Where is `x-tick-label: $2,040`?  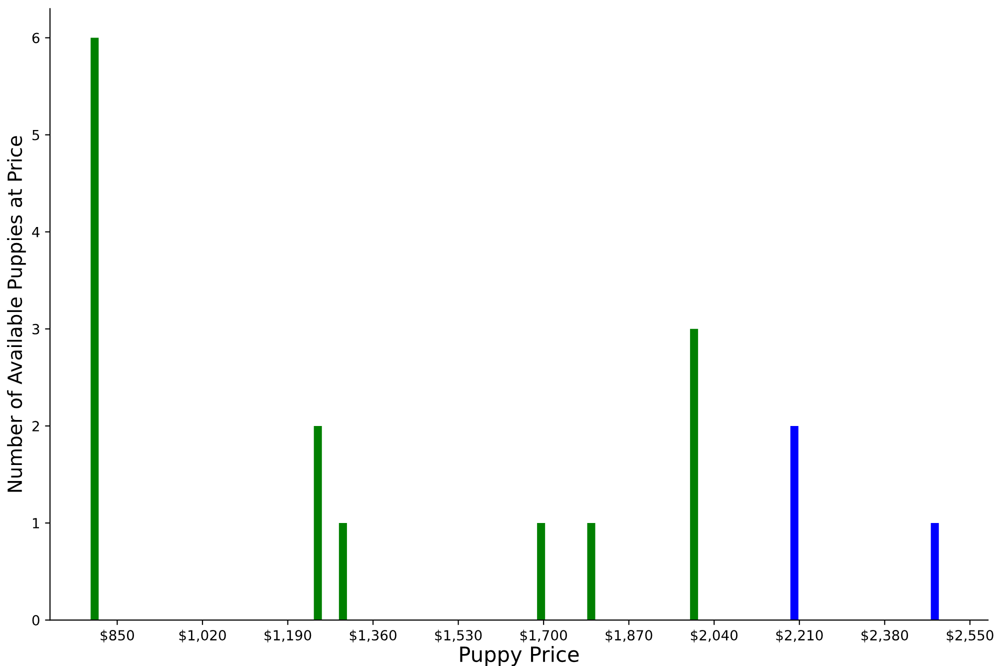
x-tick-label: $2,040 is located at coordinates (714, 636).